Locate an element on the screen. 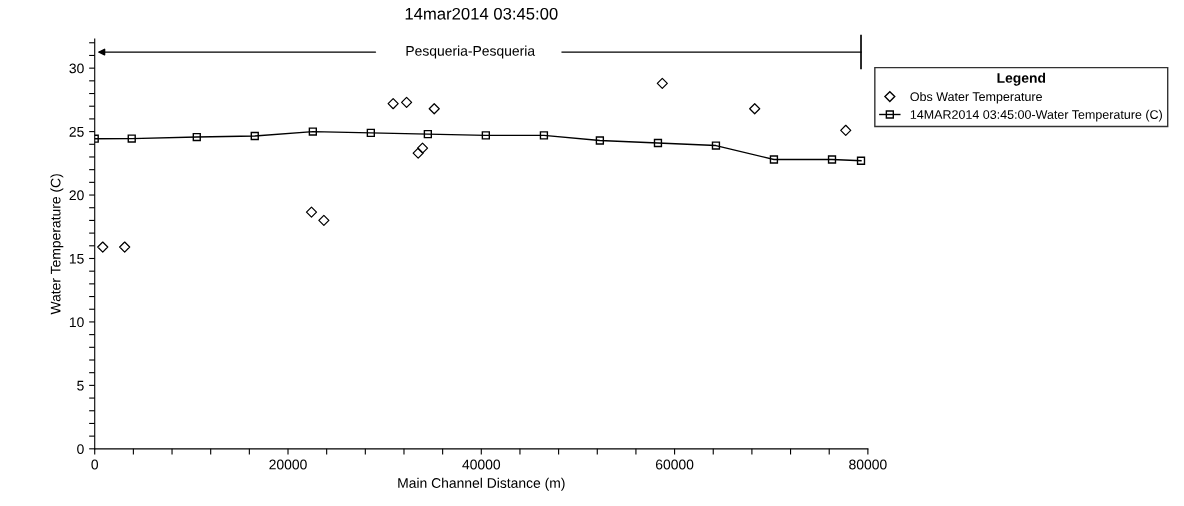  annotation: Pesqueria-Pesqueria is located at coordinates (471, 52).